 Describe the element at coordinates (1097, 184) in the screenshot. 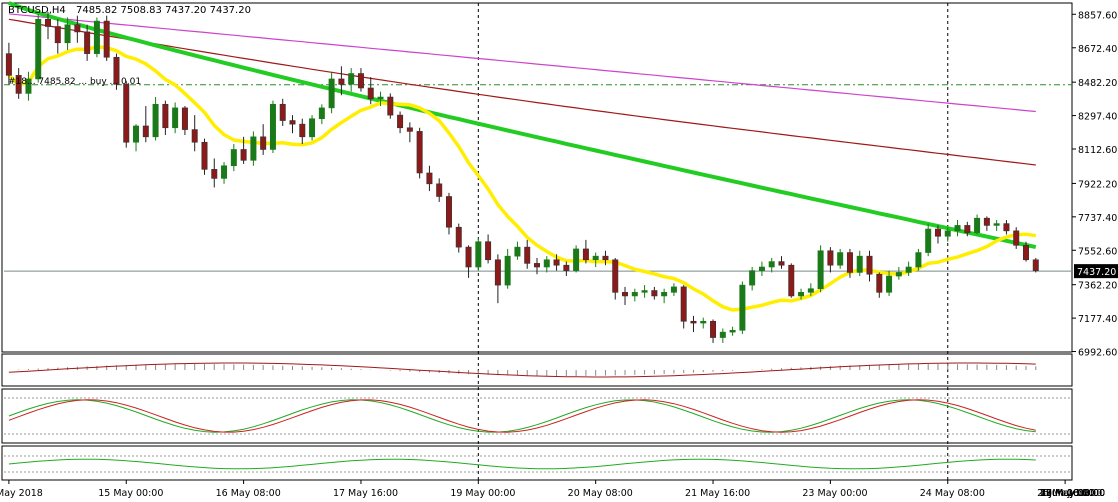

I see `price-tick-label-5: 7922.20` at that location.